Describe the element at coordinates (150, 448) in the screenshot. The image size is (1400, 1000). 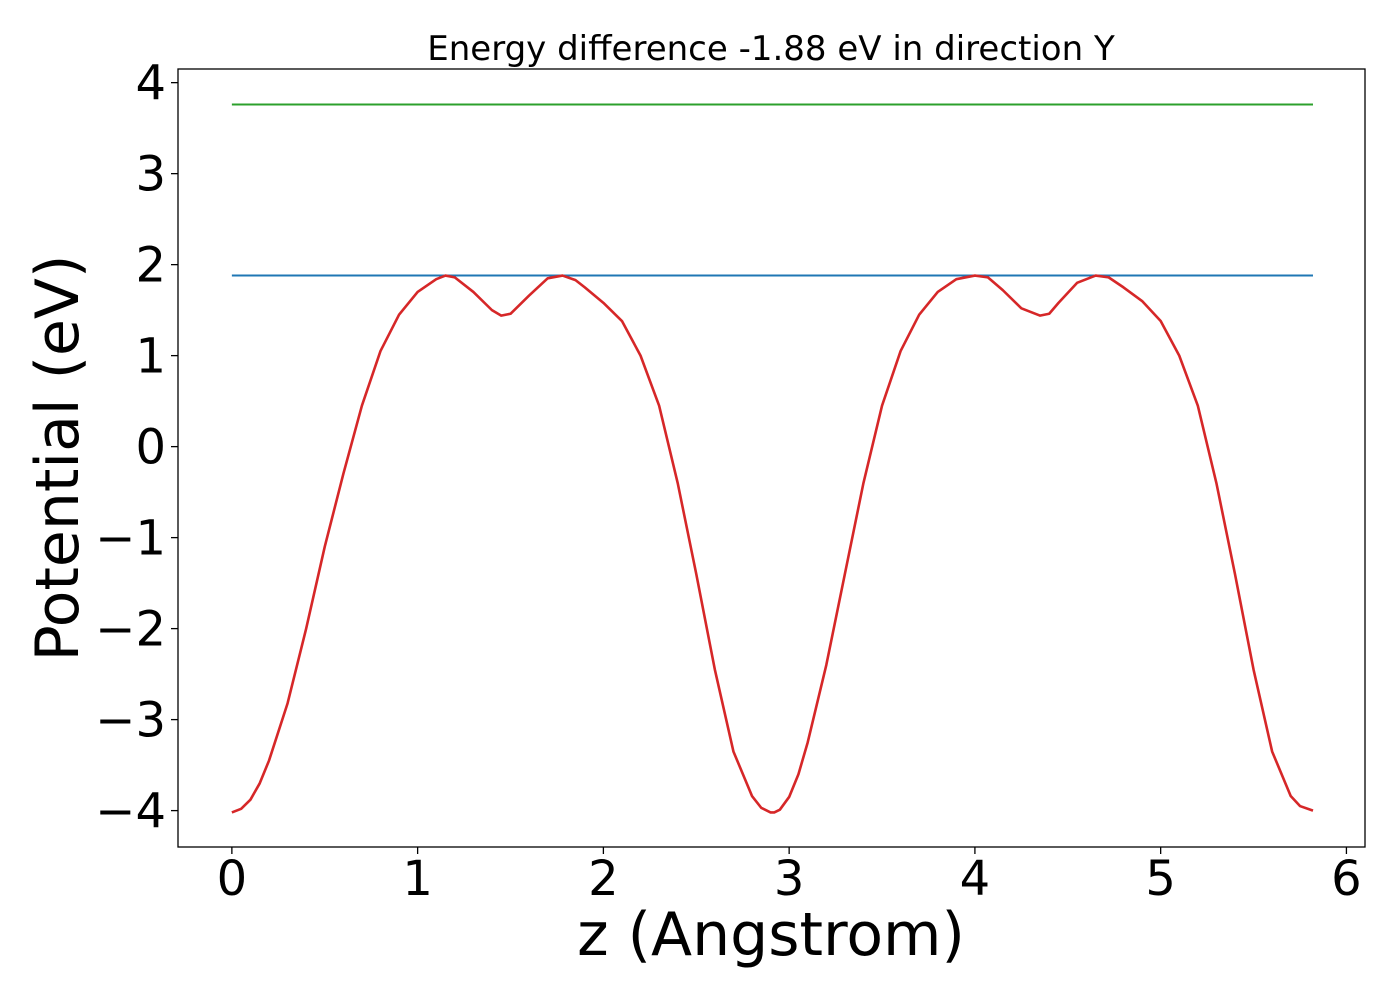
I see `y-tick-label: 0` at that location.